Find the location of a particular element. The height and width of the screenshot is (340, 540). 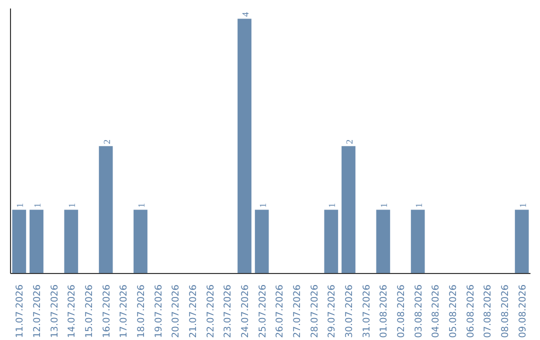

x-tick-label: 18.07.2026 is located at coordinates (141, 311).